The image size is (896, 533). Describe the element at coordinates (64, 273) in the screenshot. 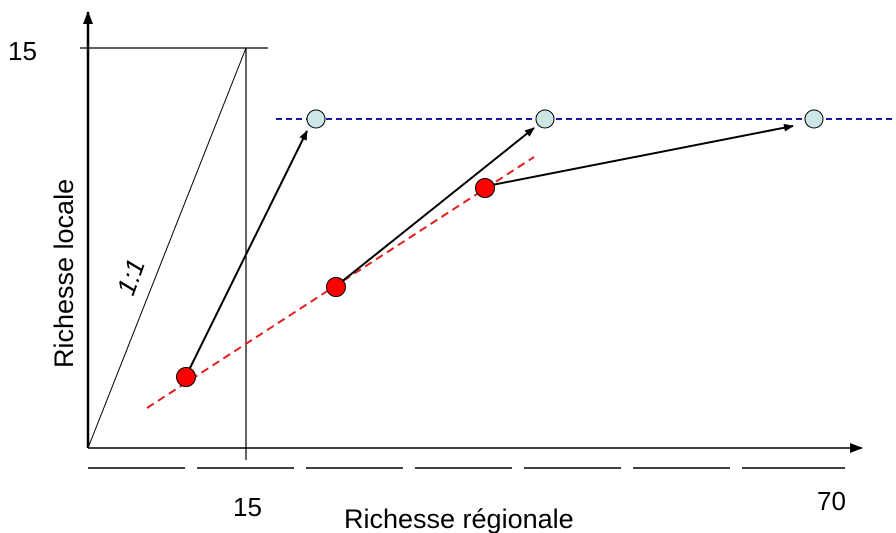

I see `y-axis-title: Richesse locale` at that location.